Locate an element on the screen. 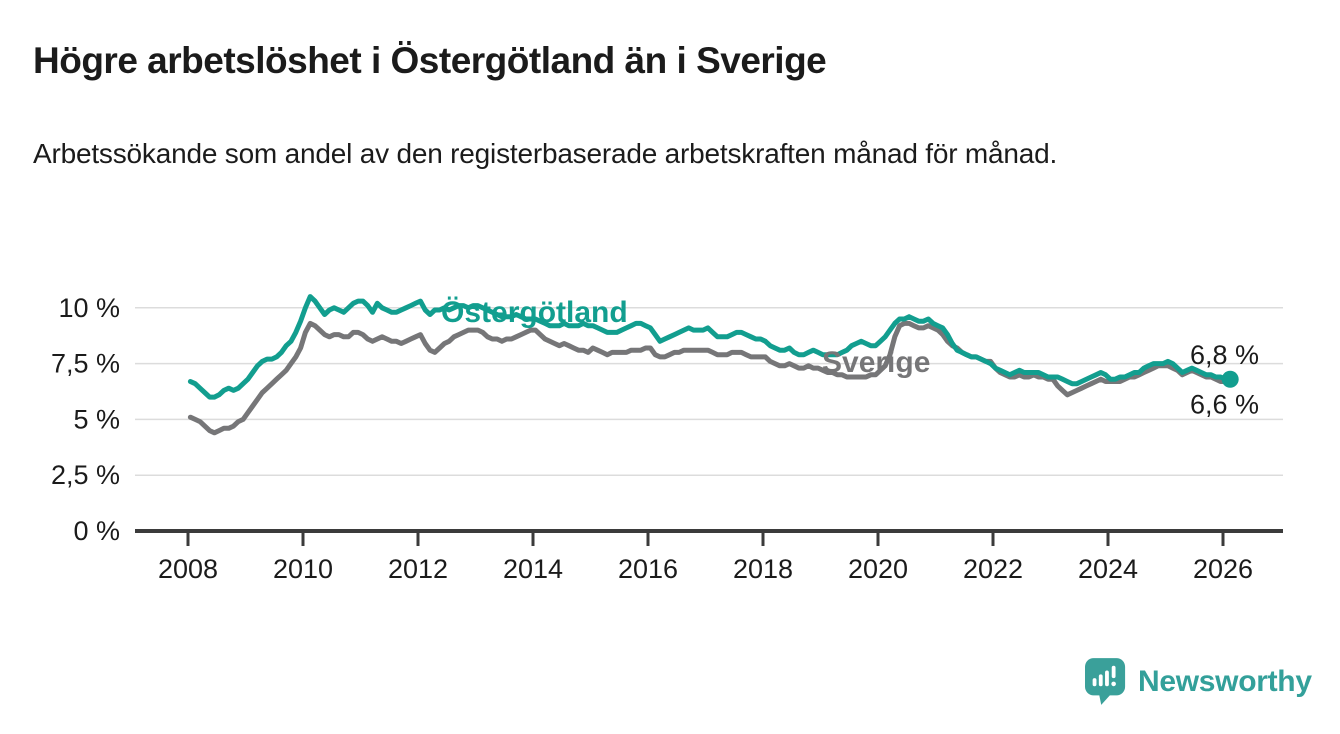  y-tick-label: 5 % is located at coordinates (96, 419).